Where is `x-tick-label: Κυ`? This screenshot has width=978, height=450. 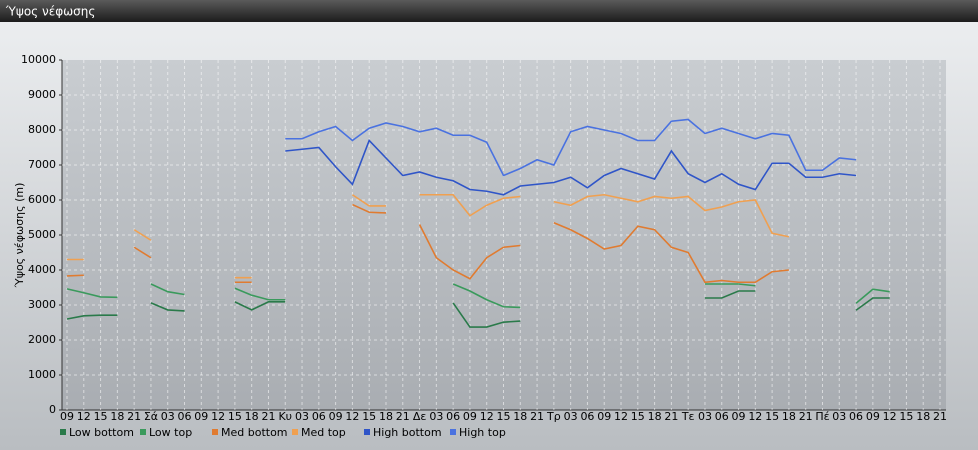 x-tick-label: Κυ is located at coordinates (285, 416).